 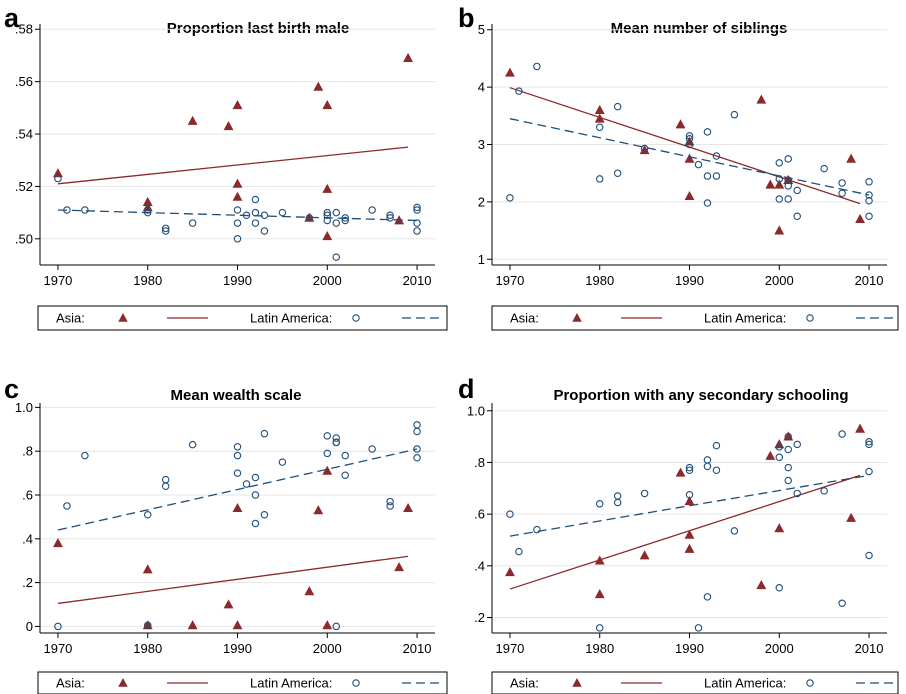 What do you see at coordinates (481, 259) in the screenshot?
I see `y-tick-label: 1` at bounding box center [481, 259].